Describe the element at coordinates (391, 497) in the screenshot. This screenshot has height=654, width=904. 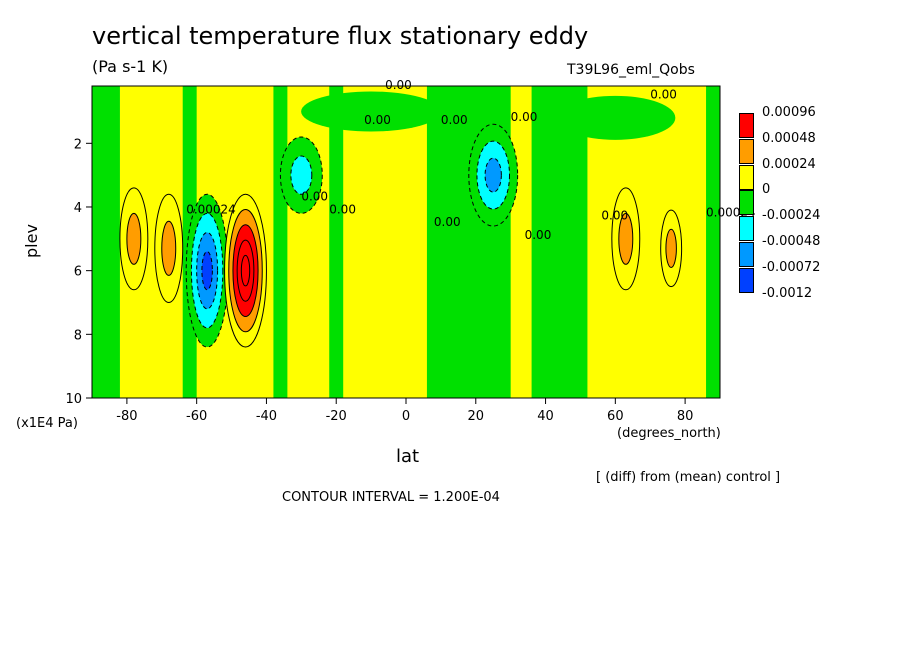
I see `contour-interval: CONTOUR INTERVAL = 1.200E-04` at that location.